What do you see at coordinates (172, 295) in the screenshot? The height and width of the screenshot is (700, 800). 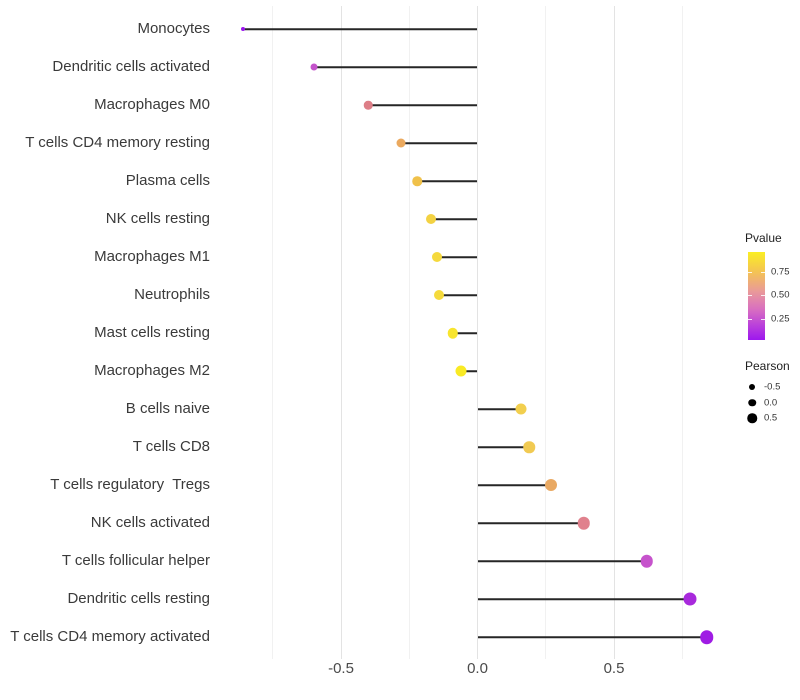 I see `category-label: Neutrophils` at bounding box center [172, 295].